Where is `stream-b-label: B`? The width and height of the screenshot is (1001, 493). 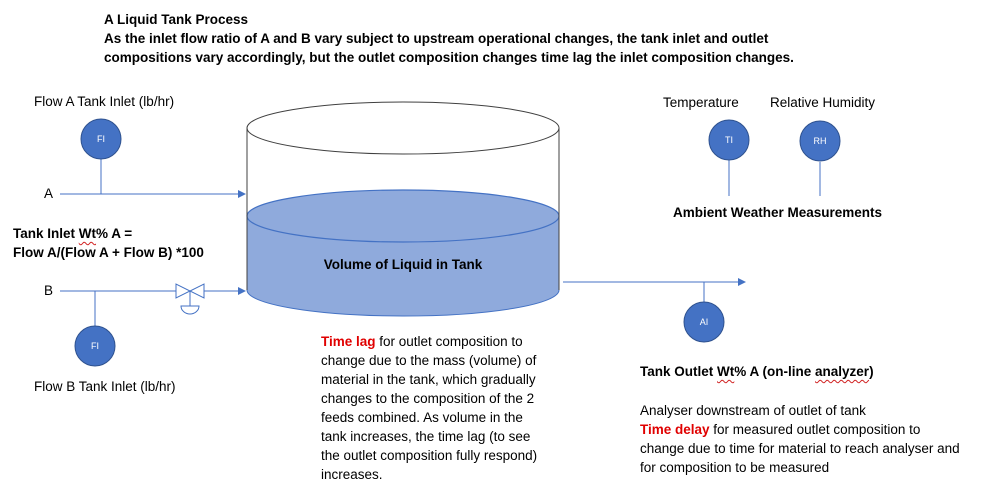 stream-b-label: B is located at coordinates (49, 290).